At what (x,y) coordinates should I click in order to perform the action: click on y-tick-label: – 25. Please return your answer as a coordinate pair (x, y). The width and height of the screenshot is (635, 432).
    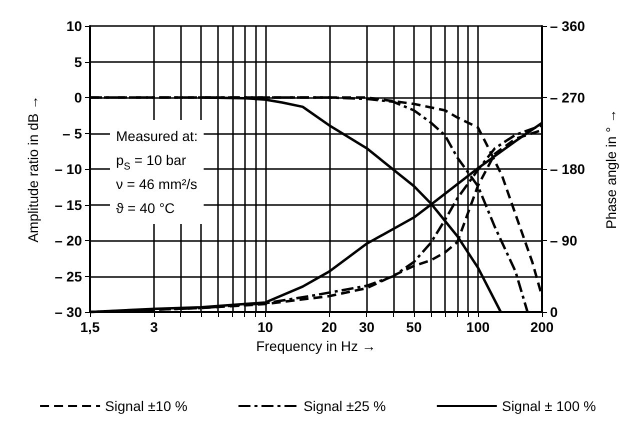
    Looking at the image, I should click on (68, 276).